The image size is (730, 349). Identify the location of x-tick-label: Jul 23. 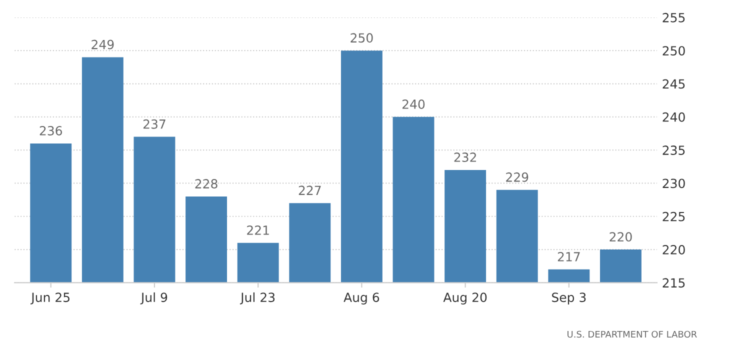
(257, 298).